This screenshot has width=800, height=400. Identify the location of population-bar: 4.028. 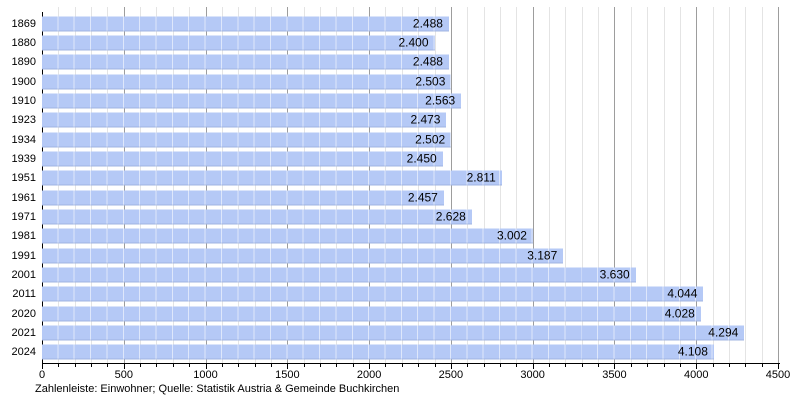
(371, 314).